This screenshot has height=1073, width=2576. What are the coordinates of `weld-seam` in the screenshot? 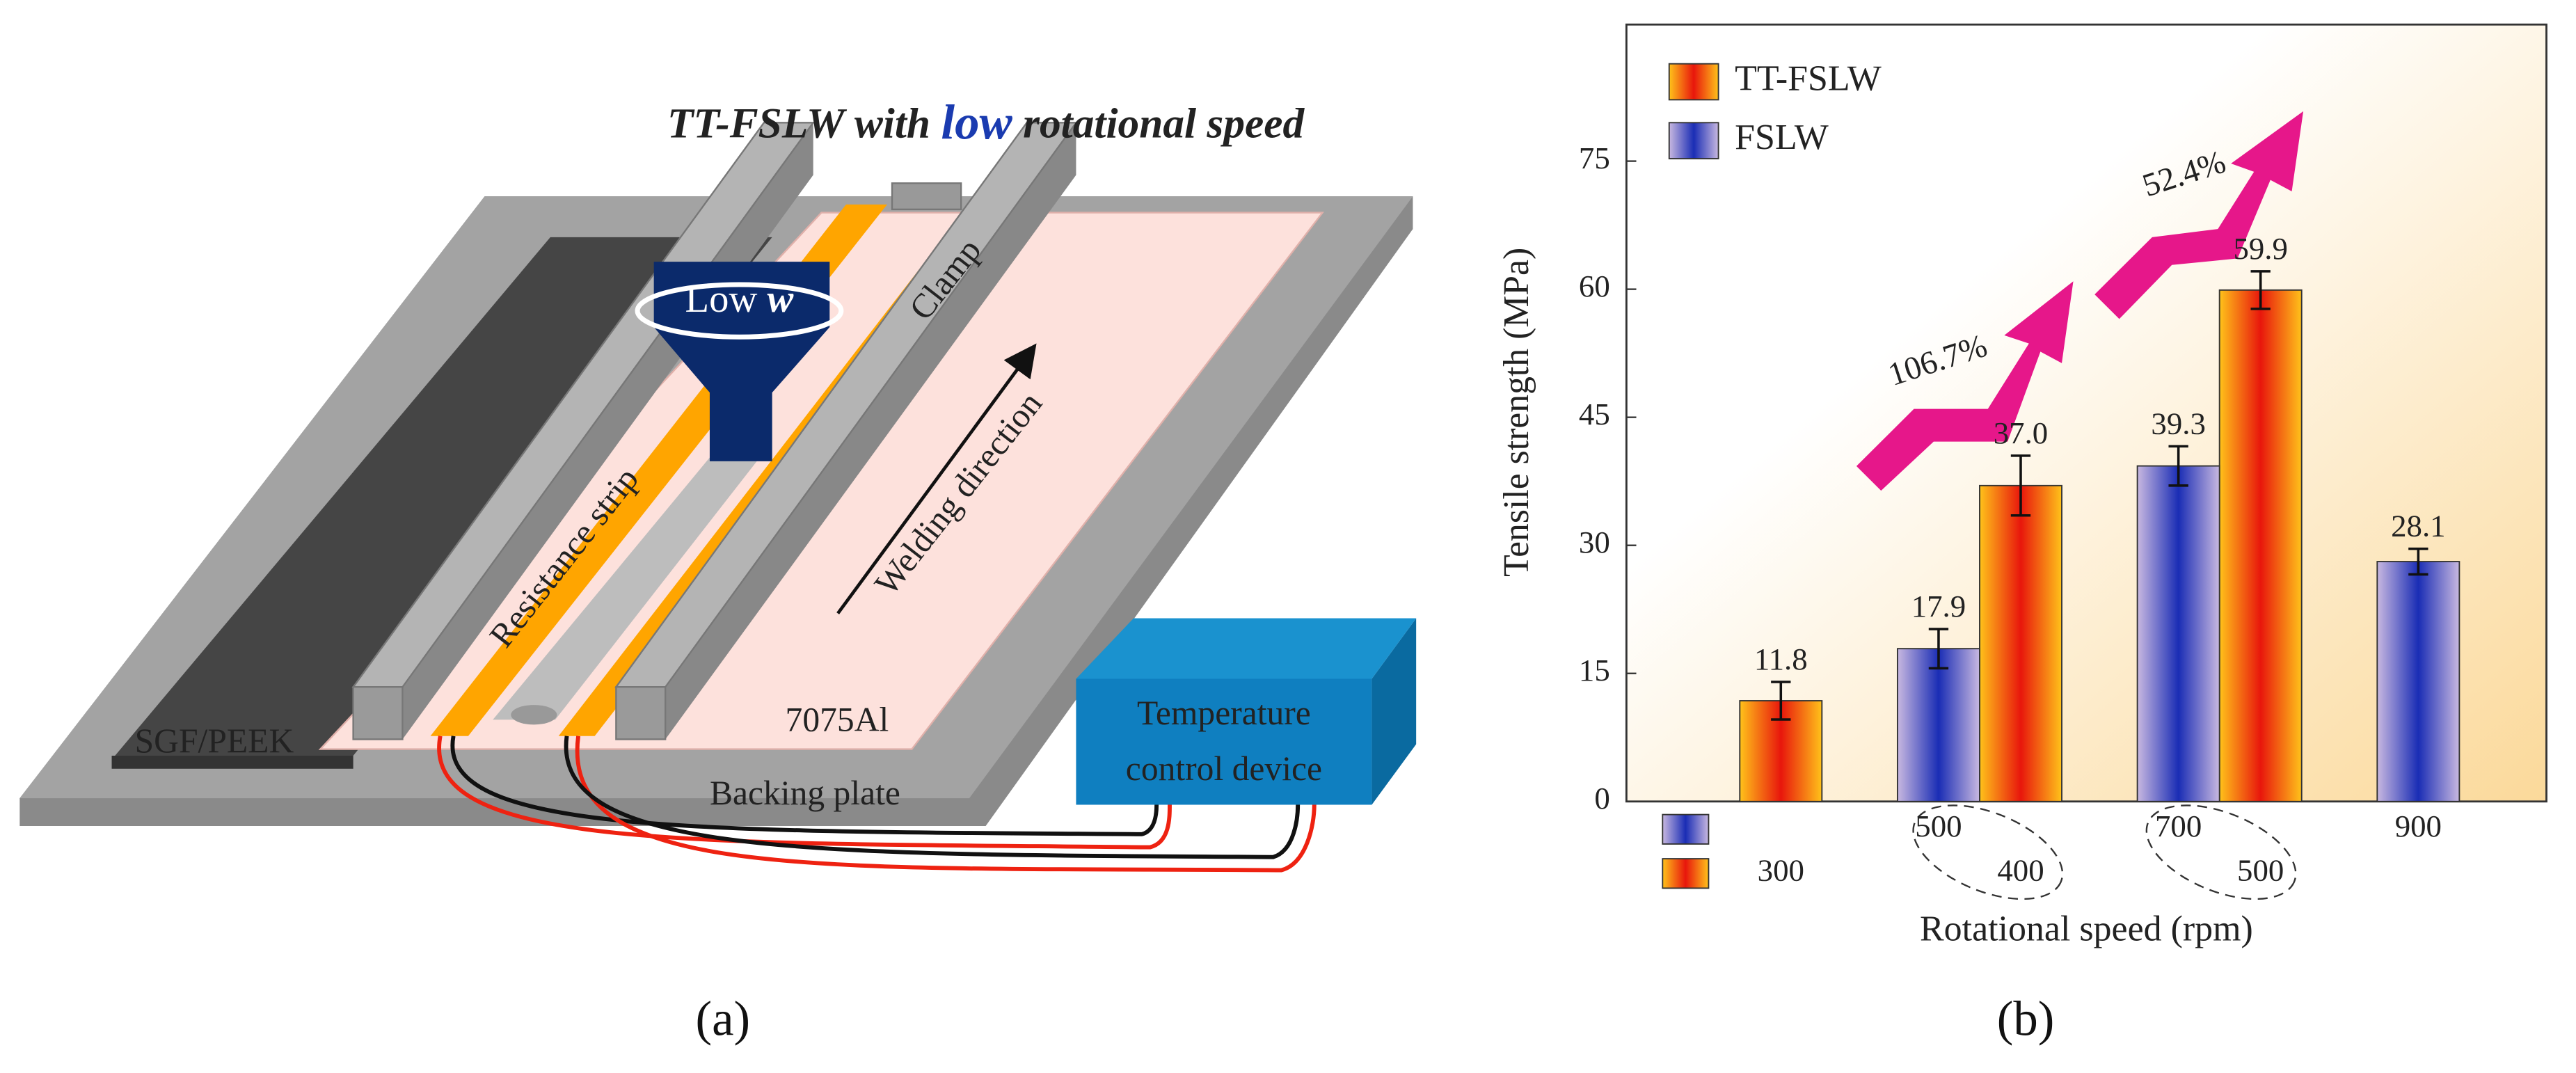 It's located at (632, 580).